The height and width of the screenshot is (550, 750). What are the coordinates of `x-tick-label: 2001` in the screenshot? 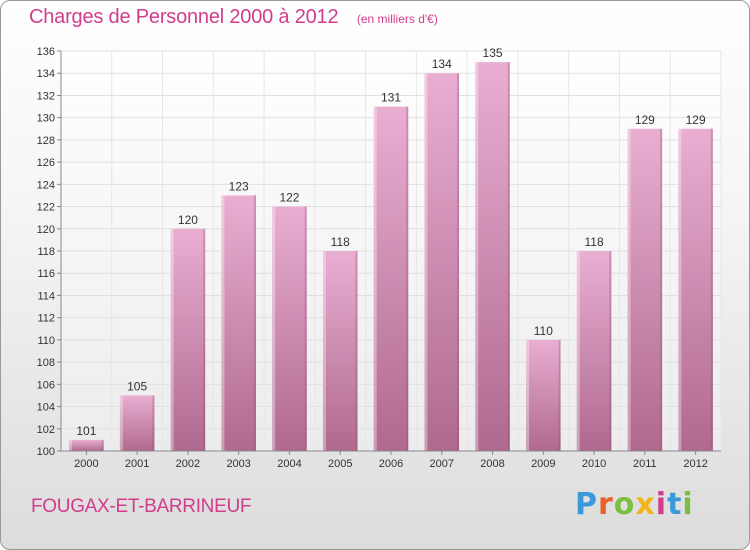 It's located at (137, 464).